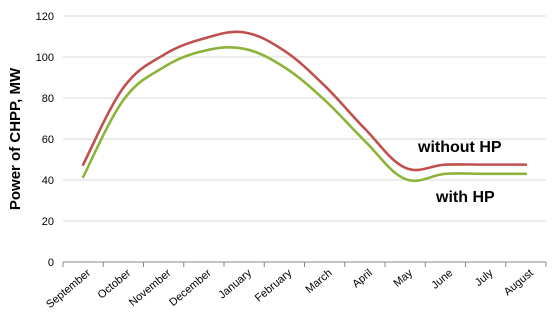 The height and width of the screenshot is (324, 558). Describe the element at coordinates (150, 288) in the screenshot. I see `x-tick-label: November` at that location.